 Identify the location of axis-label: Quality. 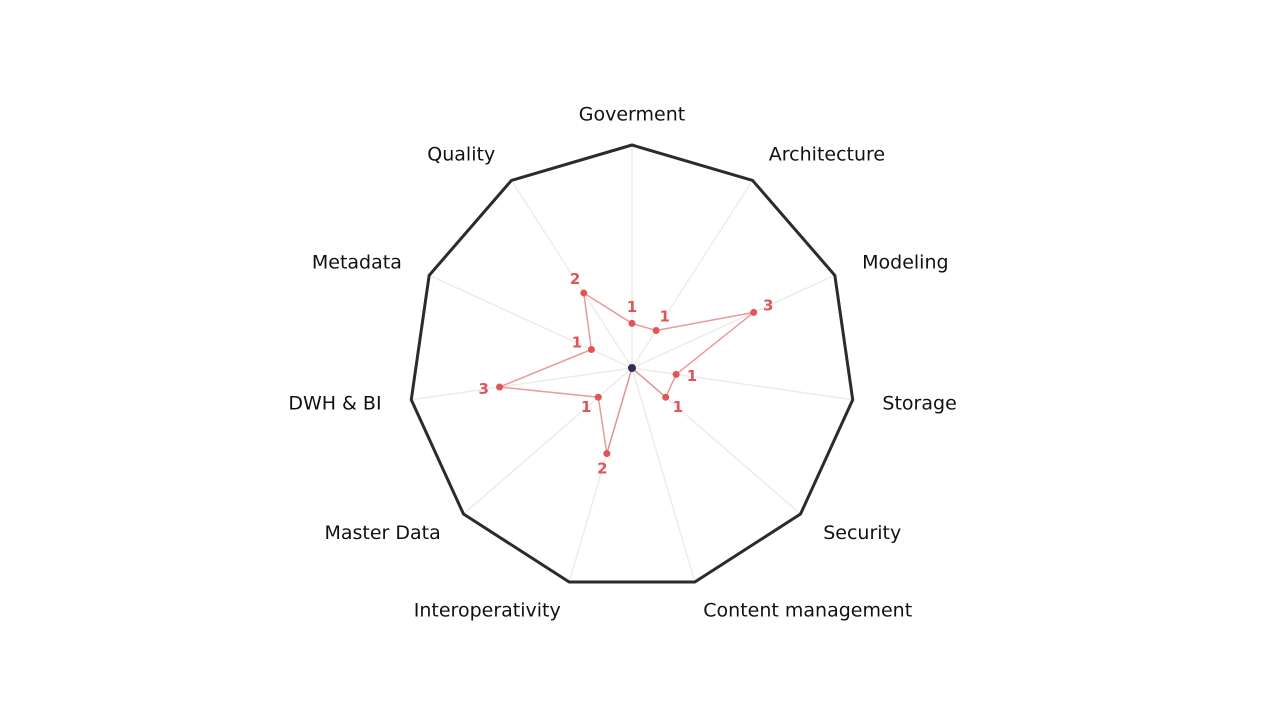
(461, 155).